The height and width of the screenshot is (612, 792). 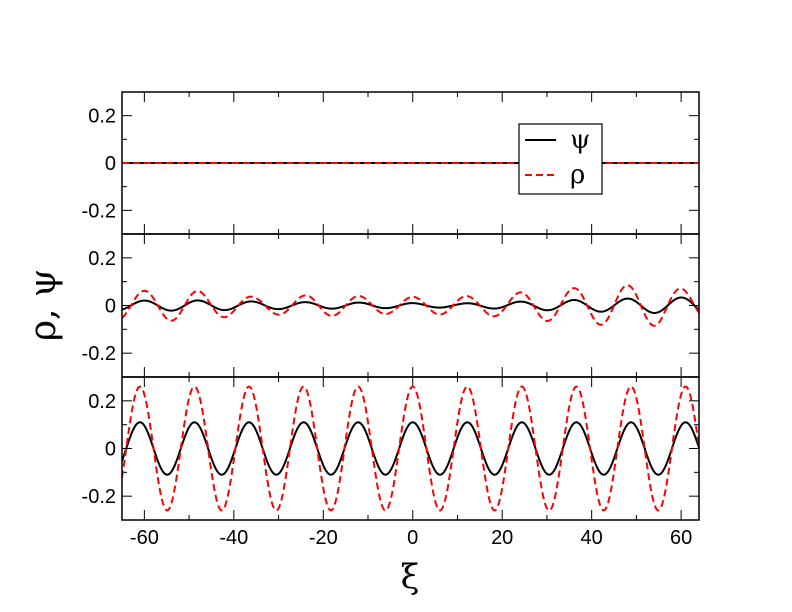 I want to click on x-tick-label: -20, so click(x=323, y=538).